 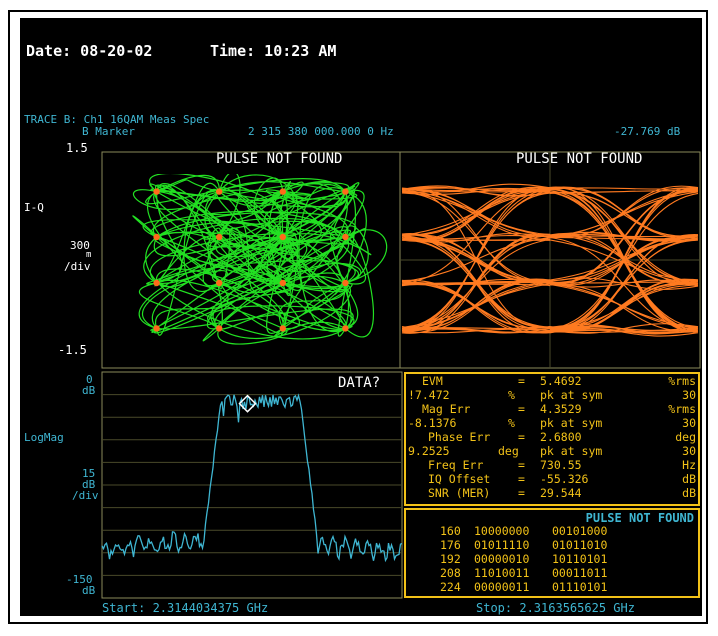 I want to click on metrics-row: !7.472 % pk at sym 30, so click(x=553, y=395).